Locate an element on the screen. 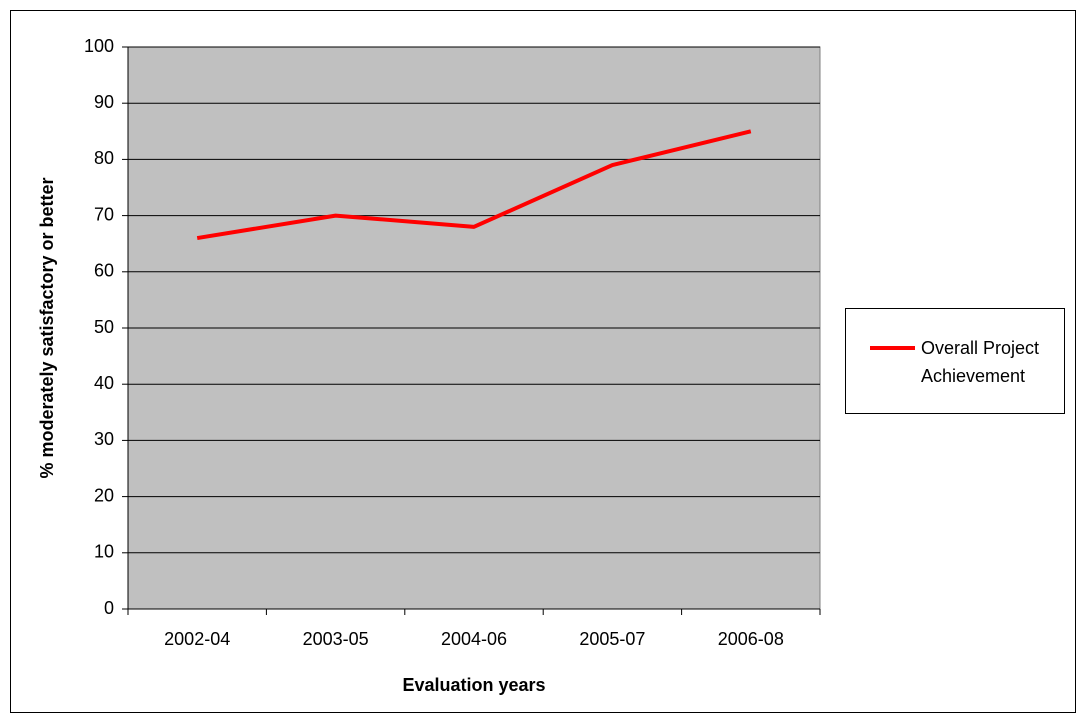 This screenshot has width=1085, height=716. y-axis-title: % moderately satisfactory or better is located at coordinates (47, 327).